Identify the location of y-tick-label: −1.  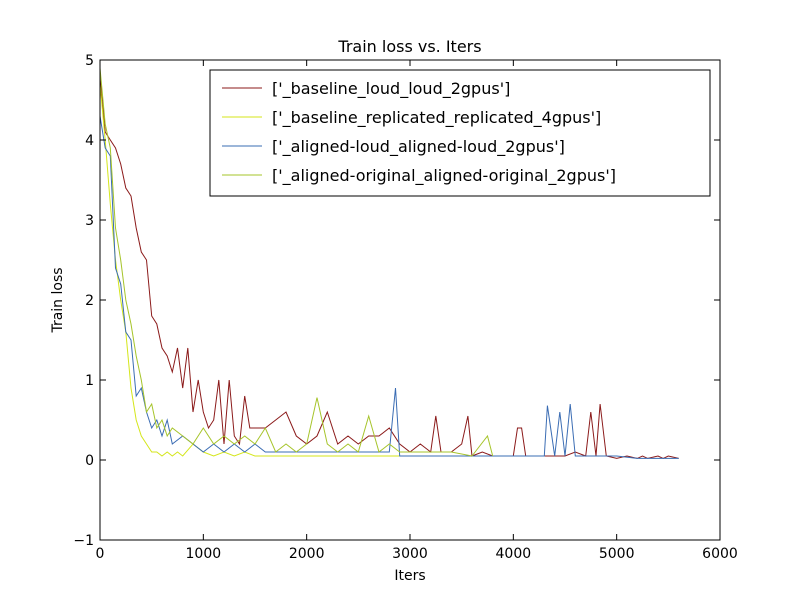
(83, 541).